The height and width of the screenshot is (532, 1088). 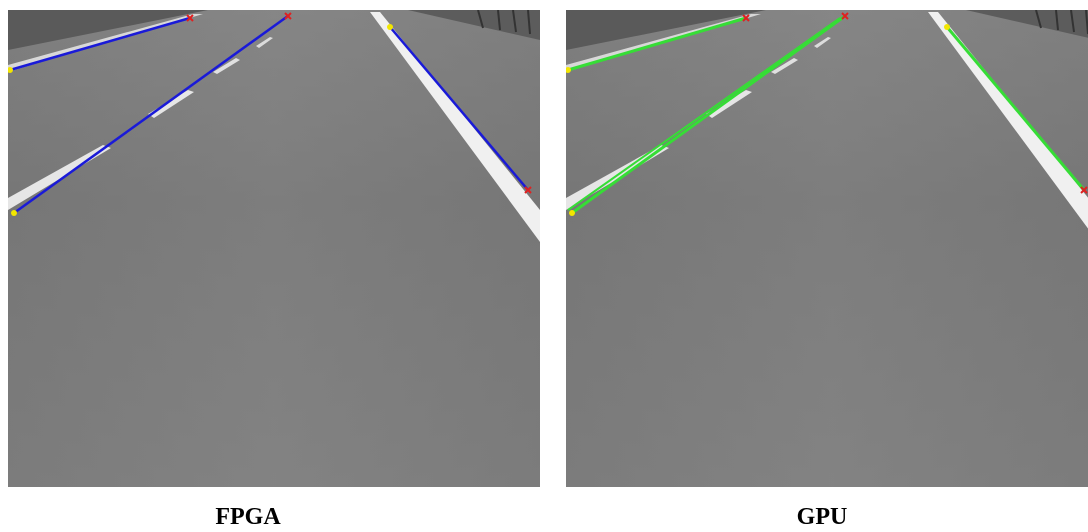 What do you see at coordinates (248, 517) in the screenshot?
I see `caption: FPGA` at bounding box center [248, 517].